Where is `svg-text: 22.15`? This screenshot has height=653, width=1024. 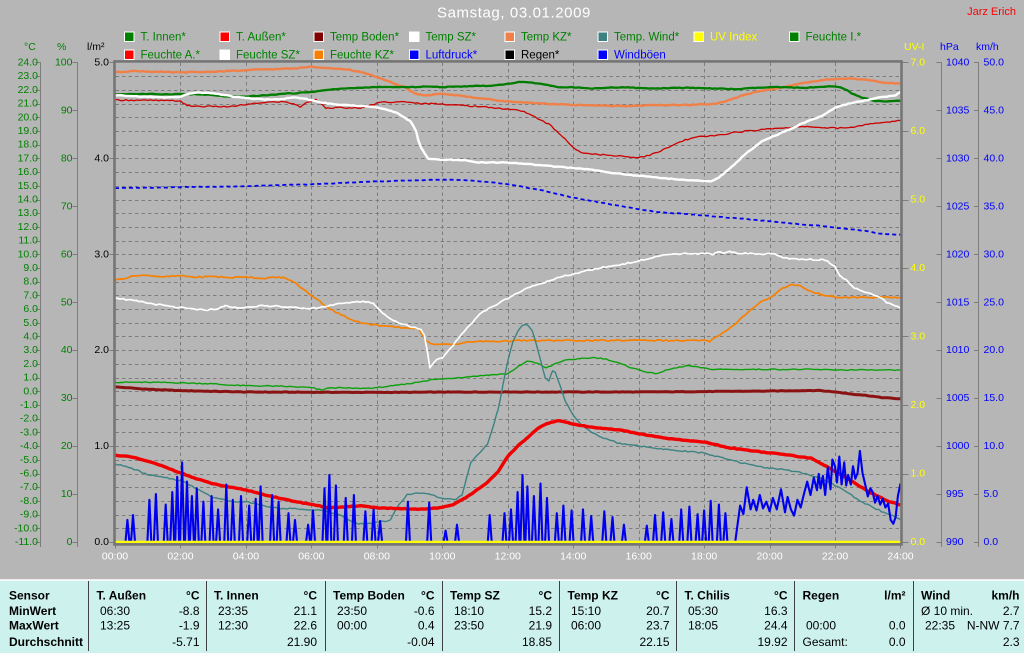
svg-text: 22.15 is located at coordinates (654, 642).